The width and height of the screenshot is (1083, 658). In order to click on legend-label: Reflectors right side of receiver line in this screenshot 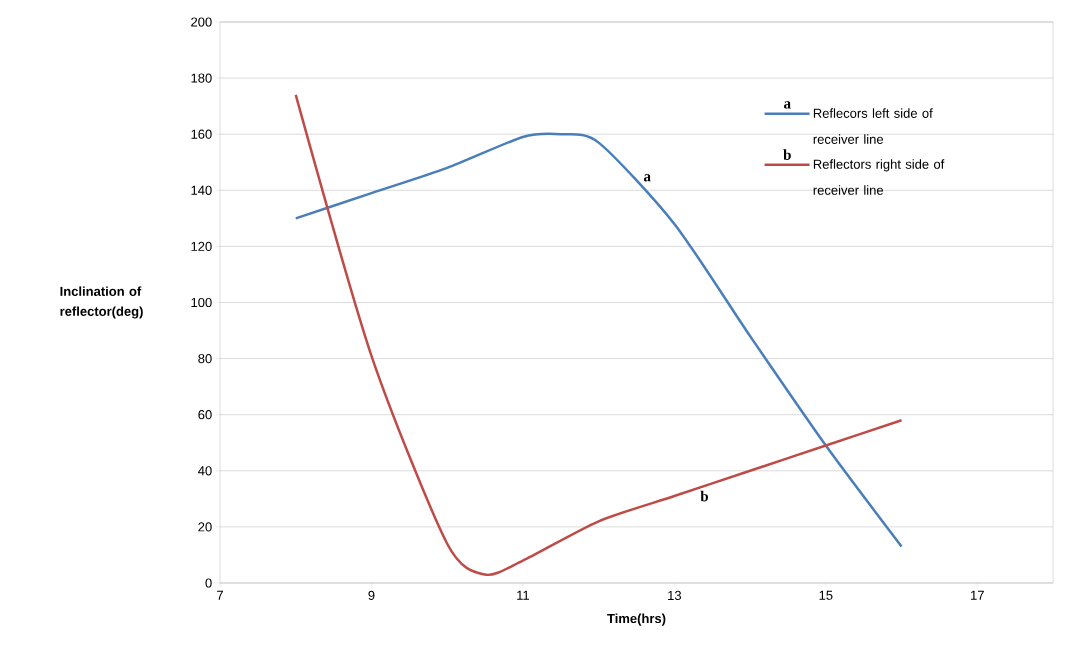, I will do `click(879, 177)`.